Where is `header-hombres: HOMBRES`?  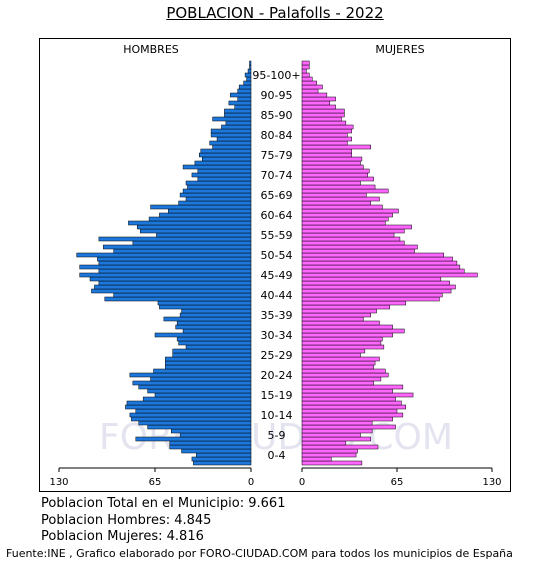
header-hombres: HOMBRES is located at coordinates (151, 49).